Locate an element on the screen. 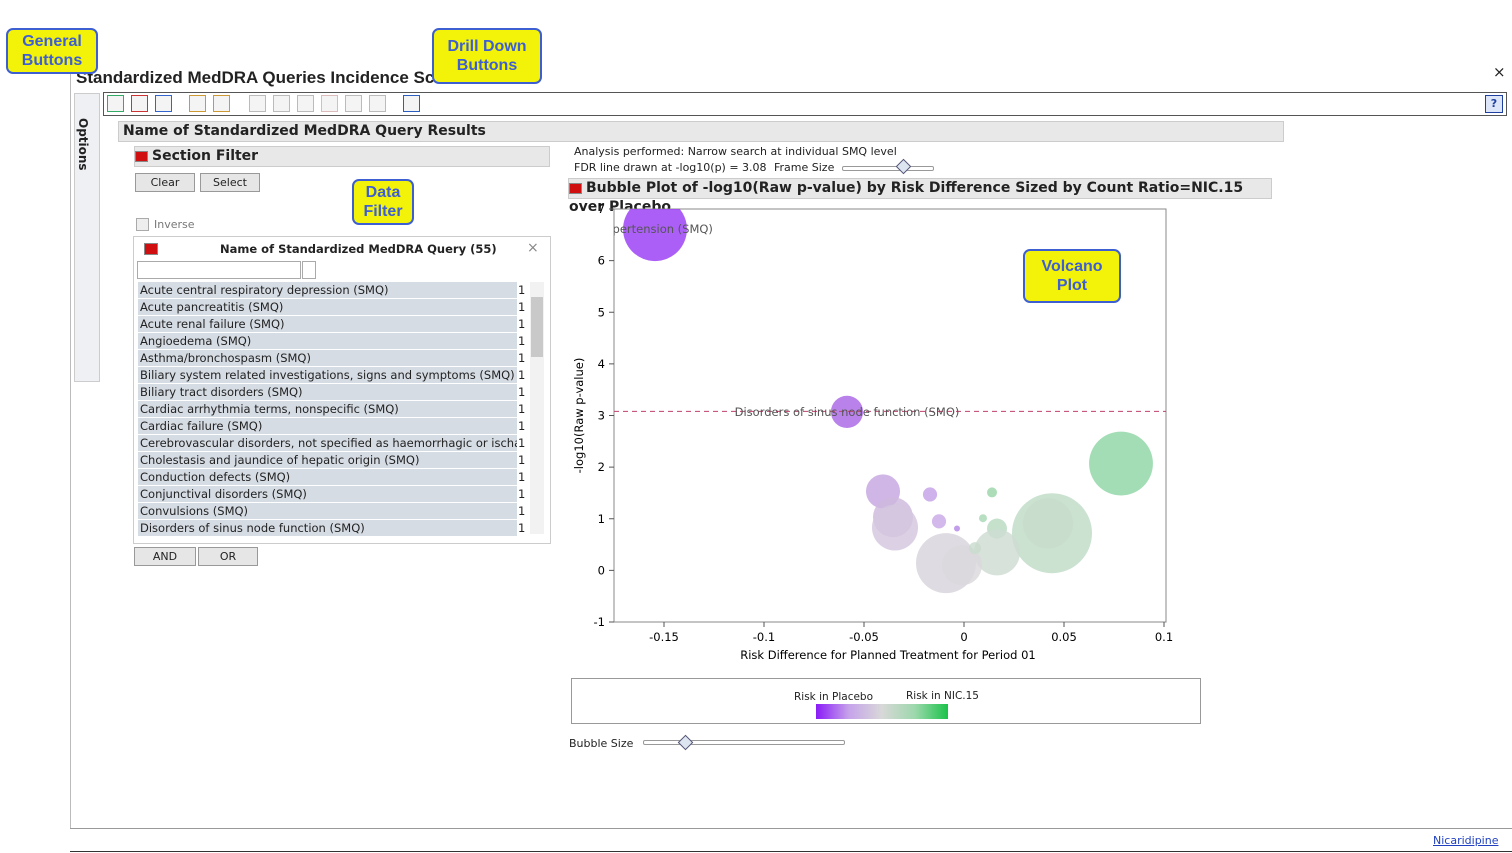 Image resolution: width=1512 pixels, height=853 pixels. filter-item: Cardiac failure (SMQ) is located at coordinates (327, 426).